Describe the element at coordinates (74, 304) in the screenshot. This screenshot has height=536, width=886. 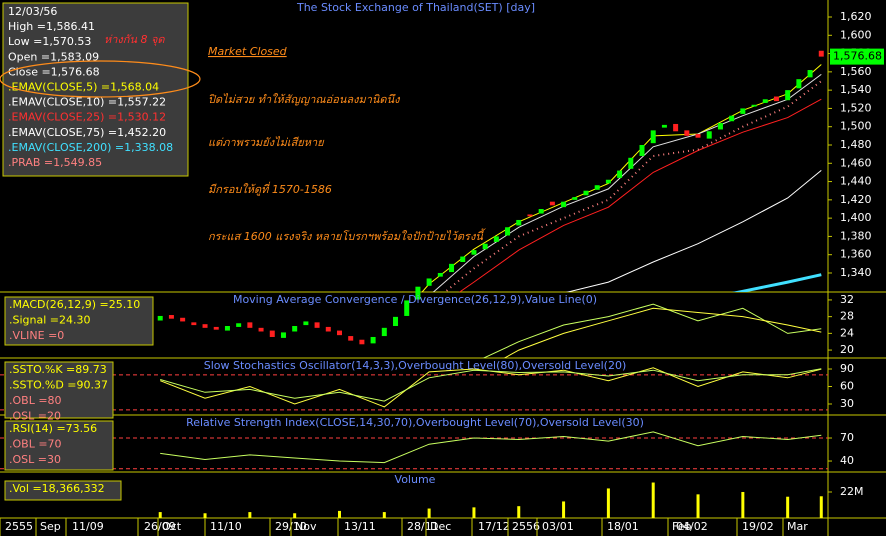
I see `legend-entry: .MACD(26,12,9) =25.10` at that location.